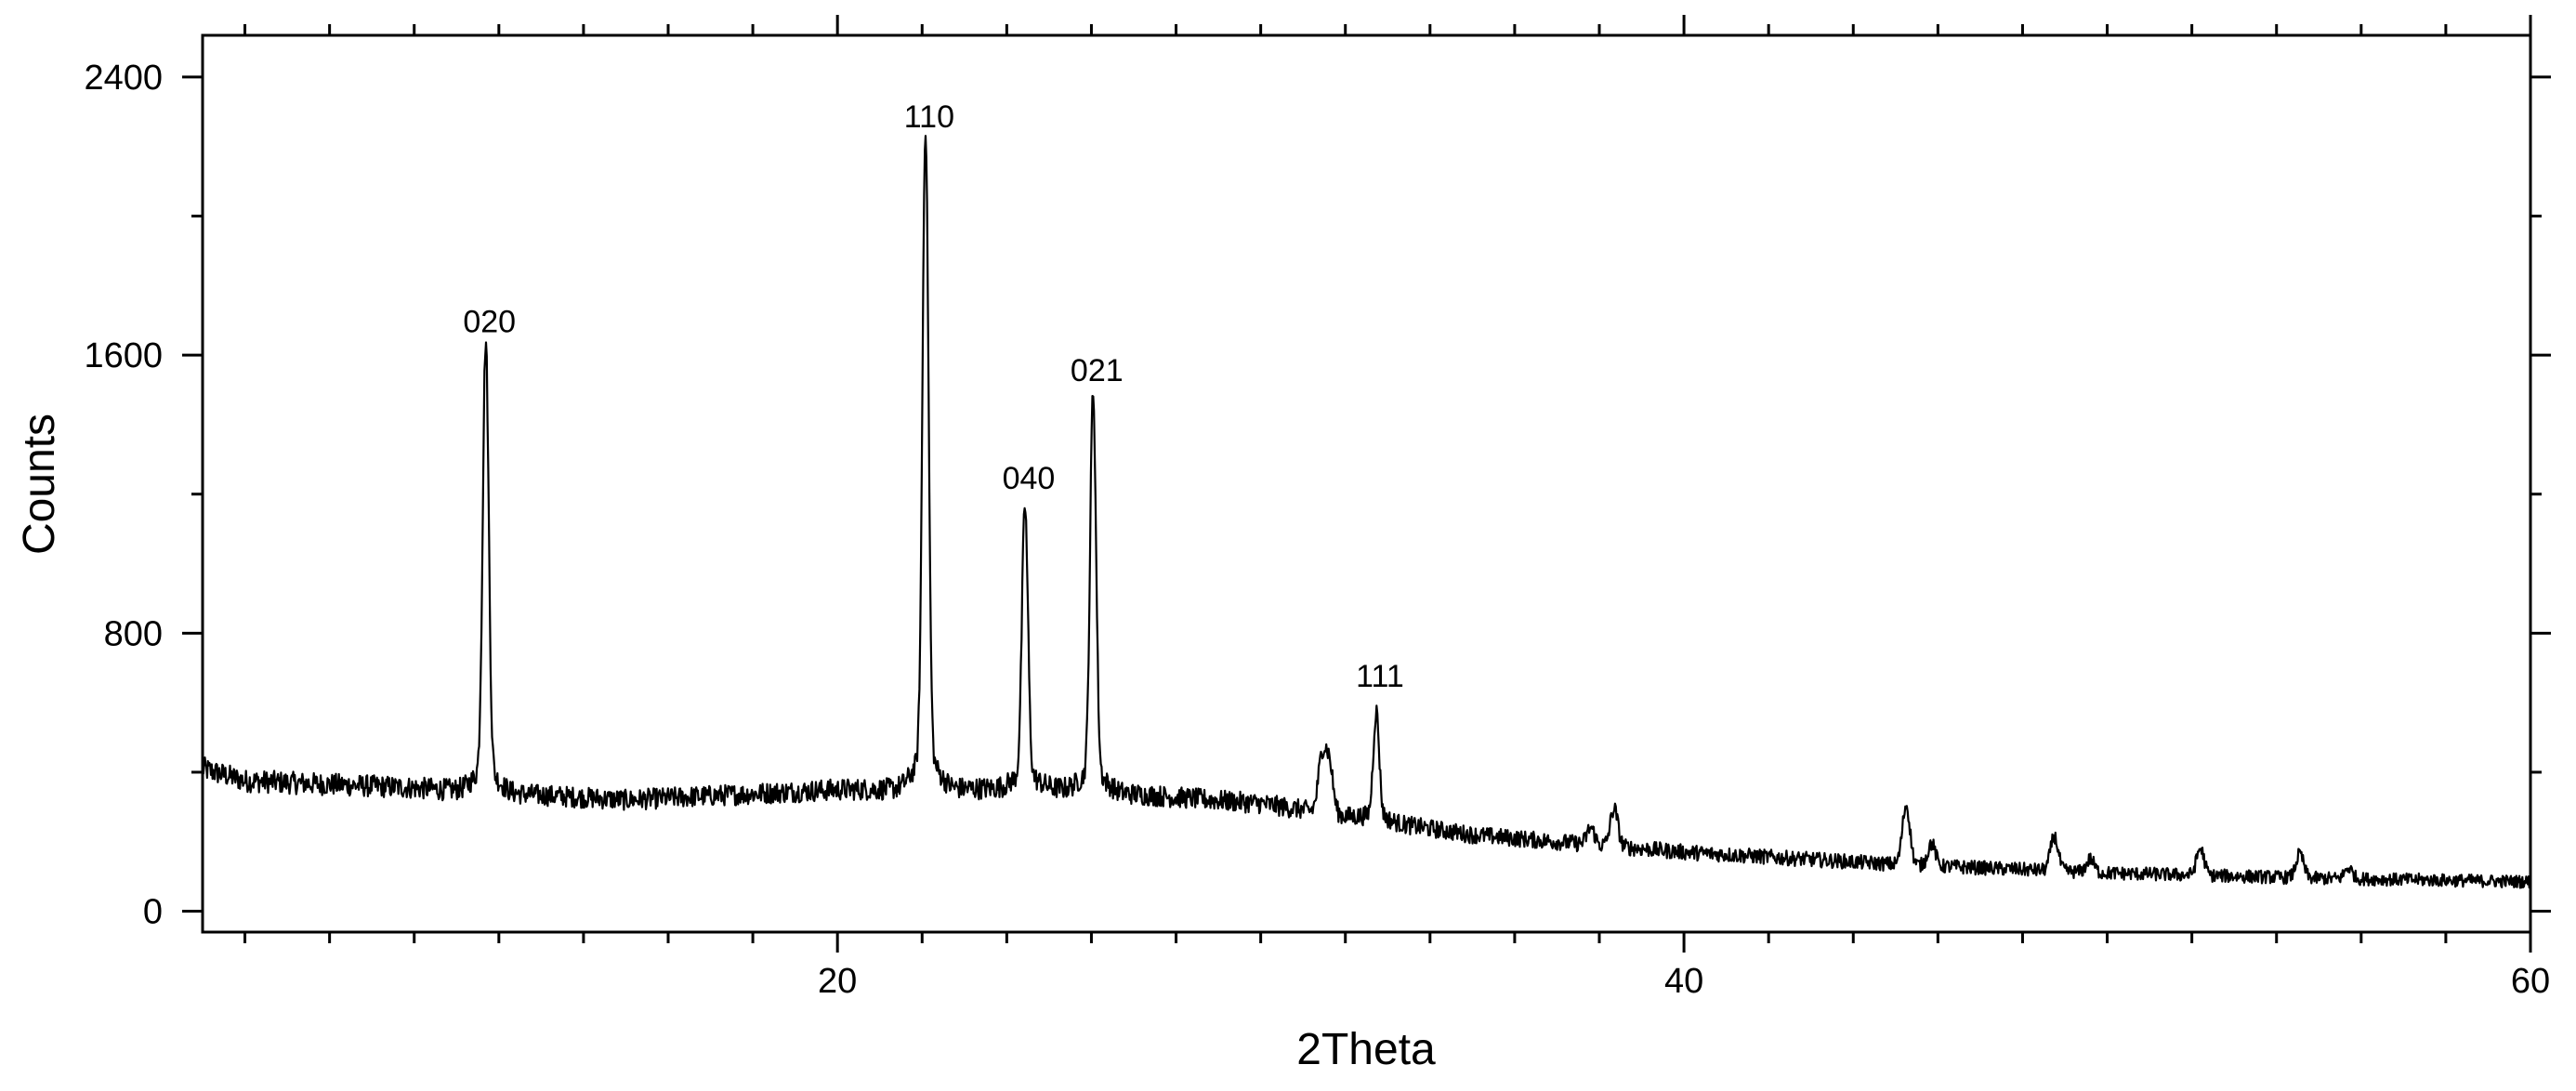  Describe the element at coordinates (1029, 479) in the screenshot. I see `peak-label-040: 040` at that location.